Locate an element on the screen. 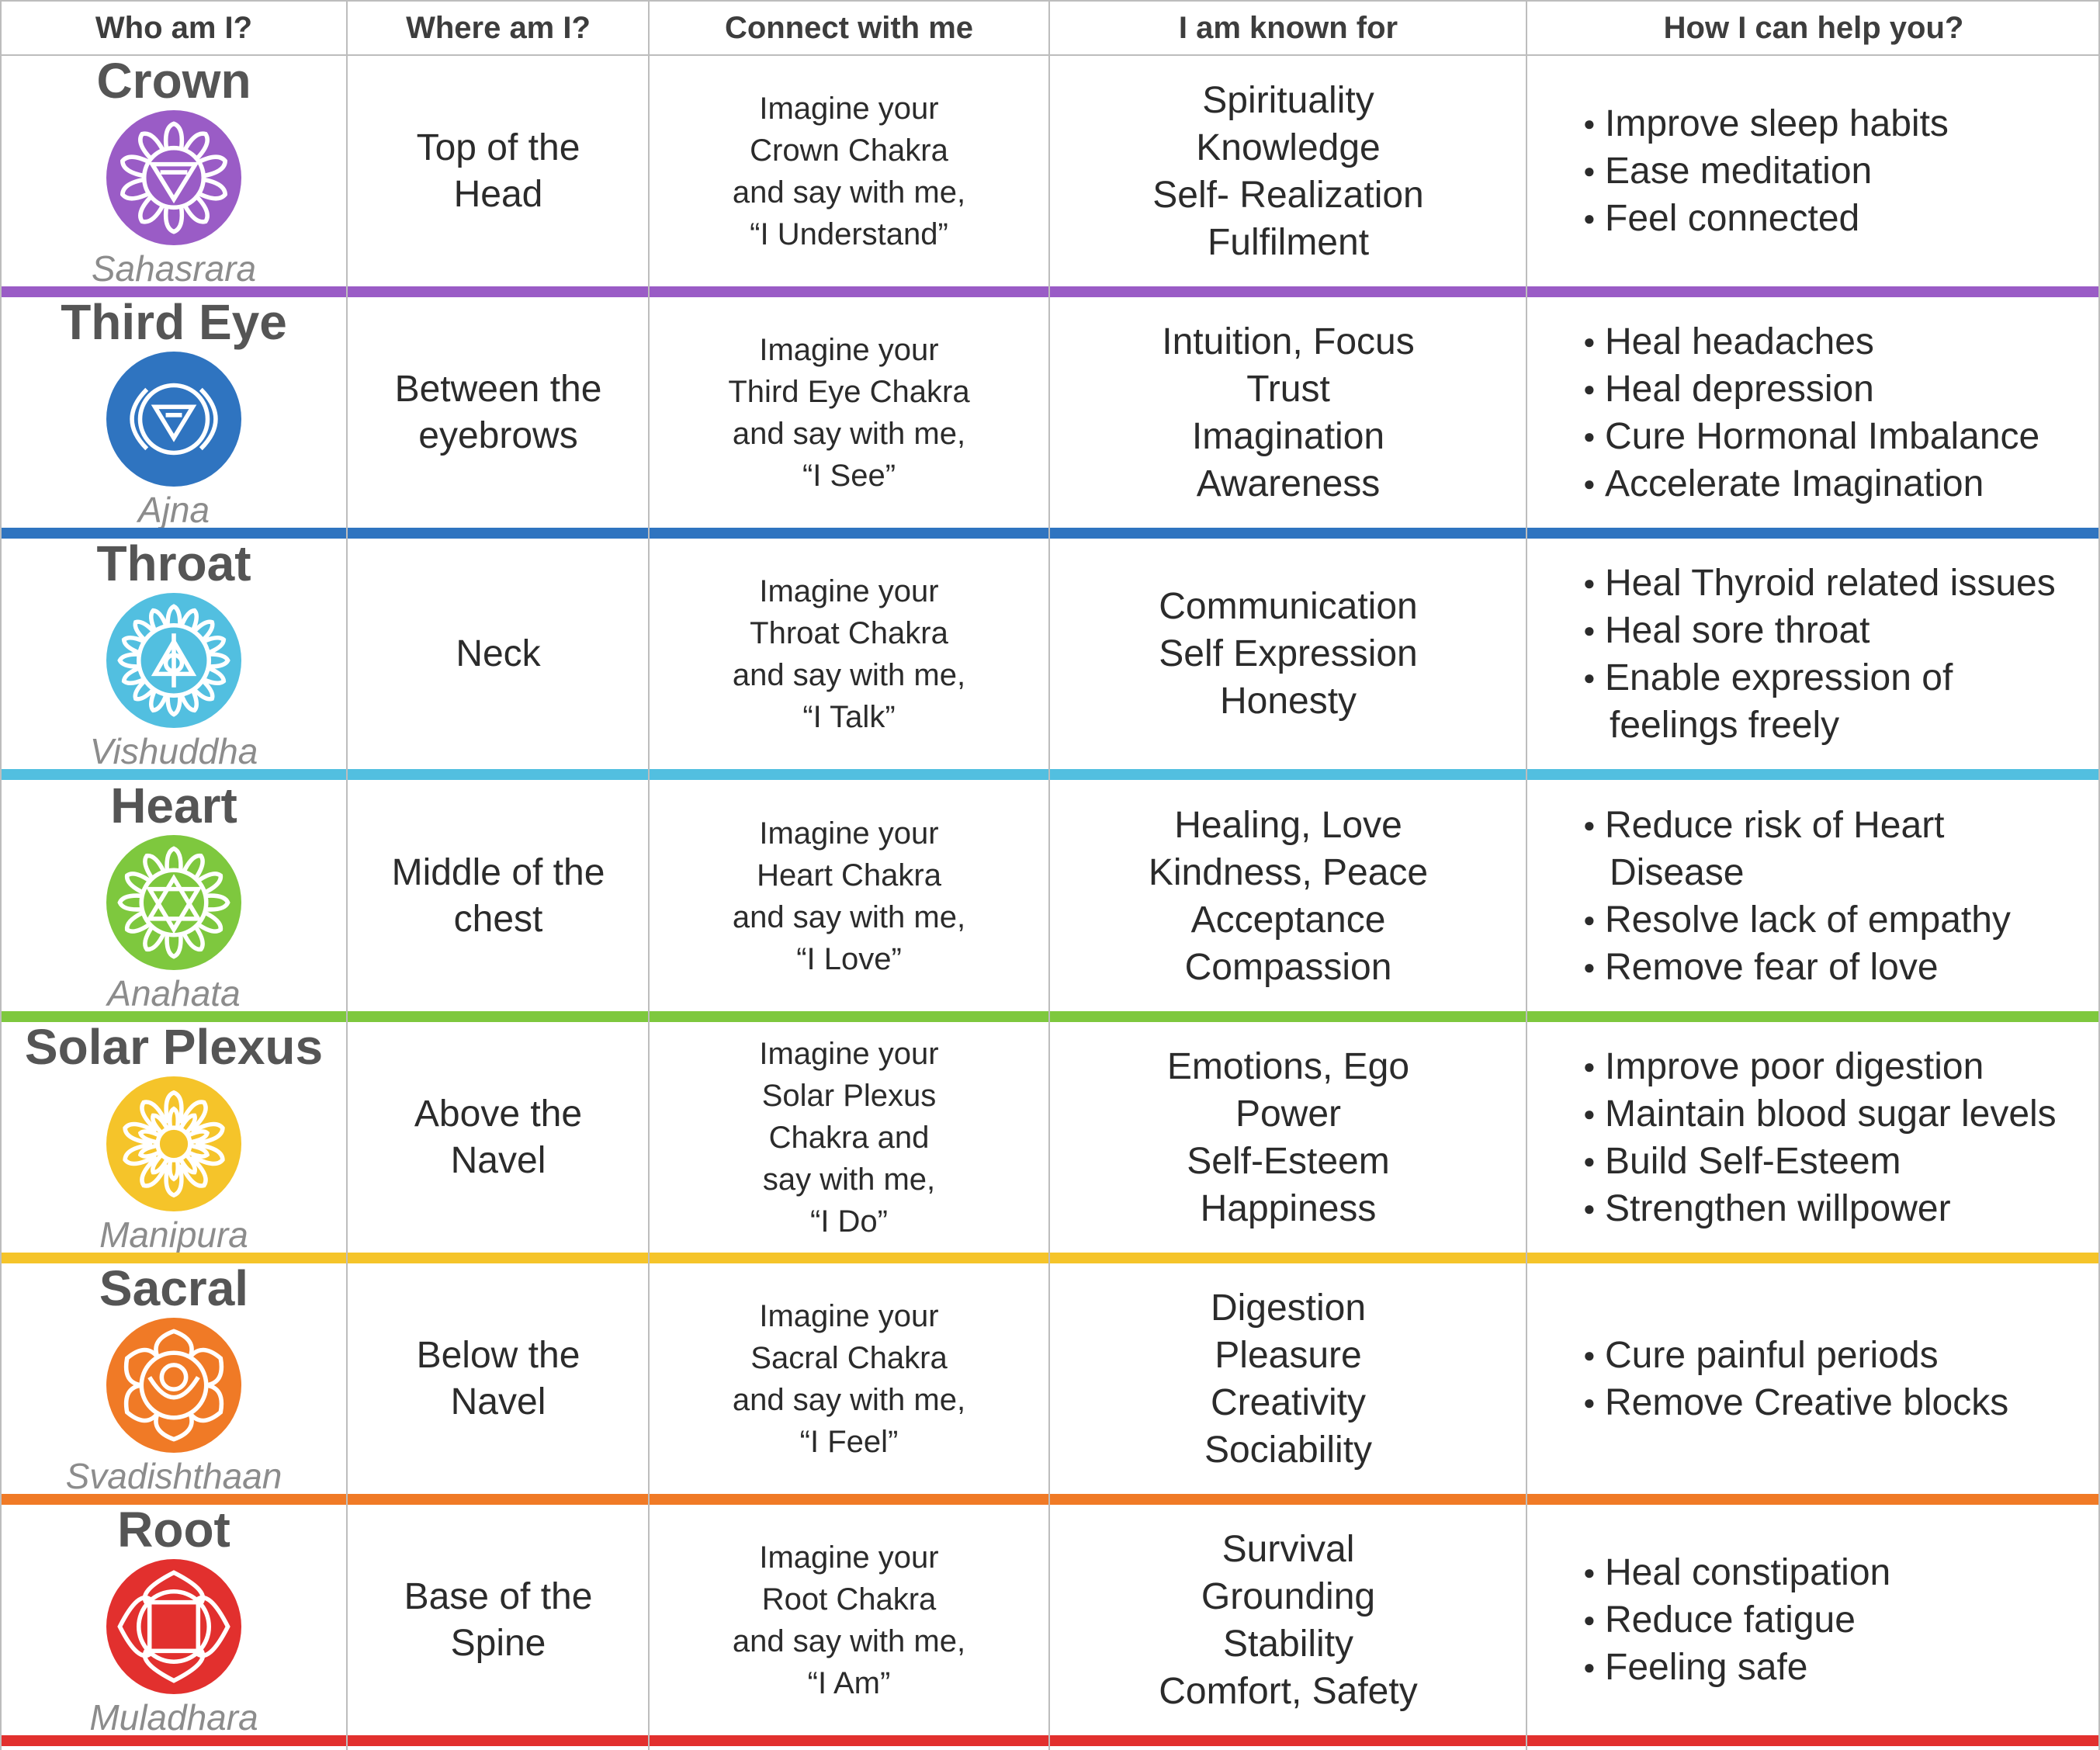  chakra-identity: Crown Sahasrara is located at coordinates (174, 171).